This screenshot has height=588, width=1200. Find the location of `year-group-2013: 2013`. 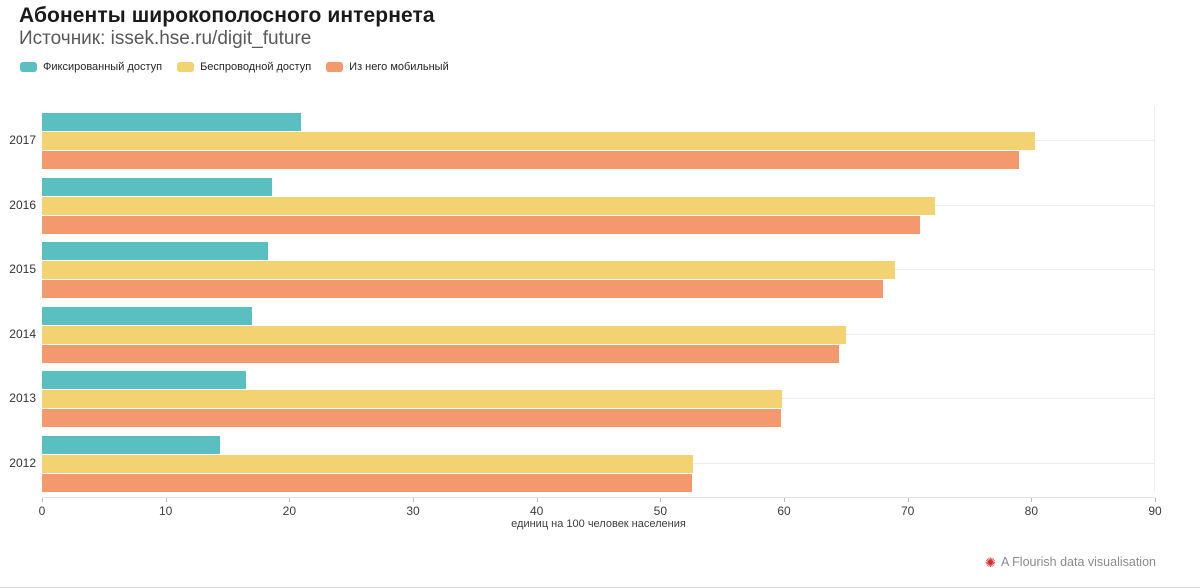

year-group-2013: 2013 is located at coordinates (581, 396).